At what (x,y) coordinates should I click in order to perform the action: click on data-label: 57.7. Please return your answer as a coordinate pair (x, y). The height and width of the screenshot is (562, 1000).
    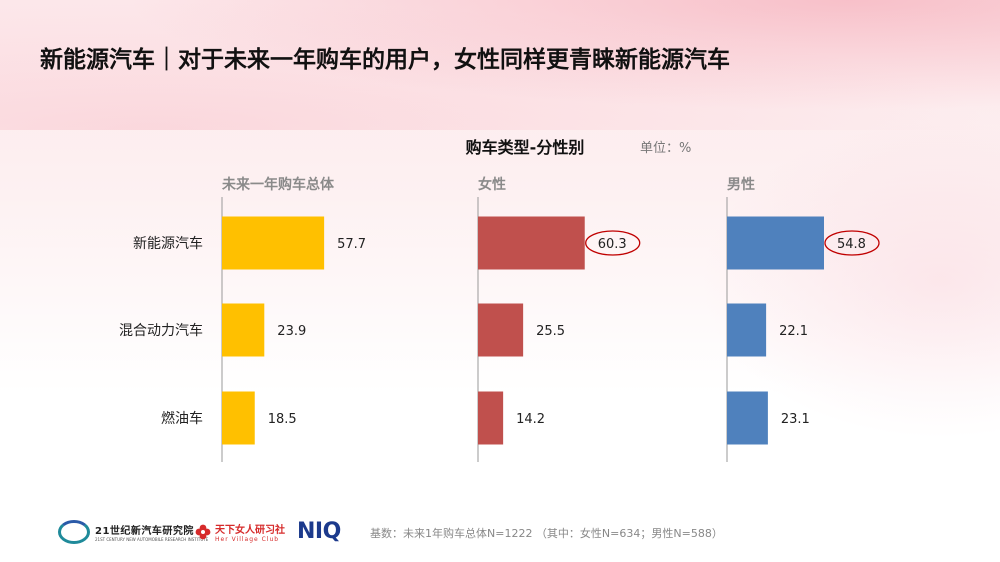
    Looking at the image, I should click on (351, 244).